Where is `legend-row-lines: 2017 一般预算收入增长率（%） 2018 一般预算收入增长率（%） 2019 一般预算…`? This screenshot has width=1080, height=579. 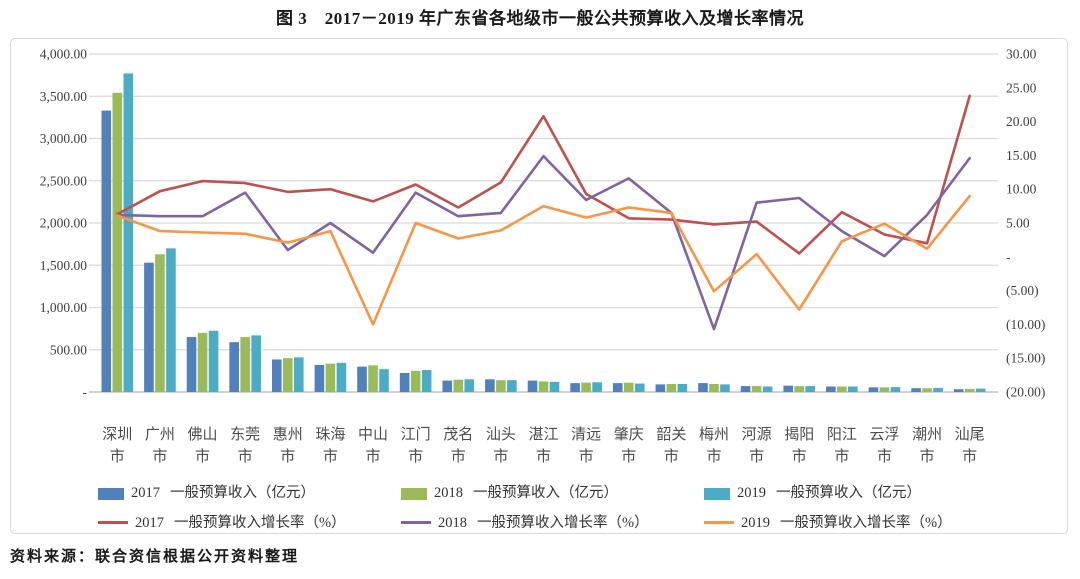
legend-row-lines: 2017 一般预算收入增长率（%） 2018 一般预算收入增长率（%） 2019 一般预算… is located at coordinates (541, 522).